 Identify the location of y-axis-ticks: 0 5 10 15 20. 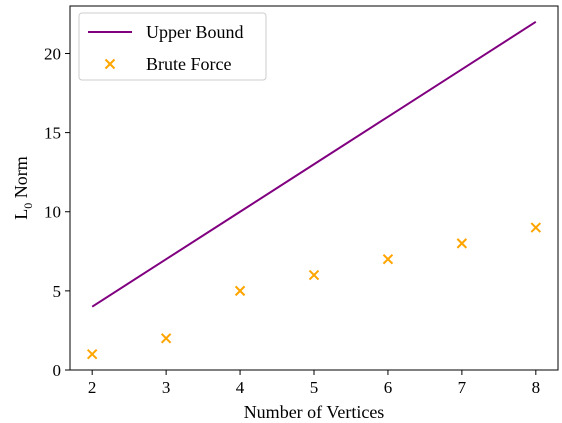
(57, 212).